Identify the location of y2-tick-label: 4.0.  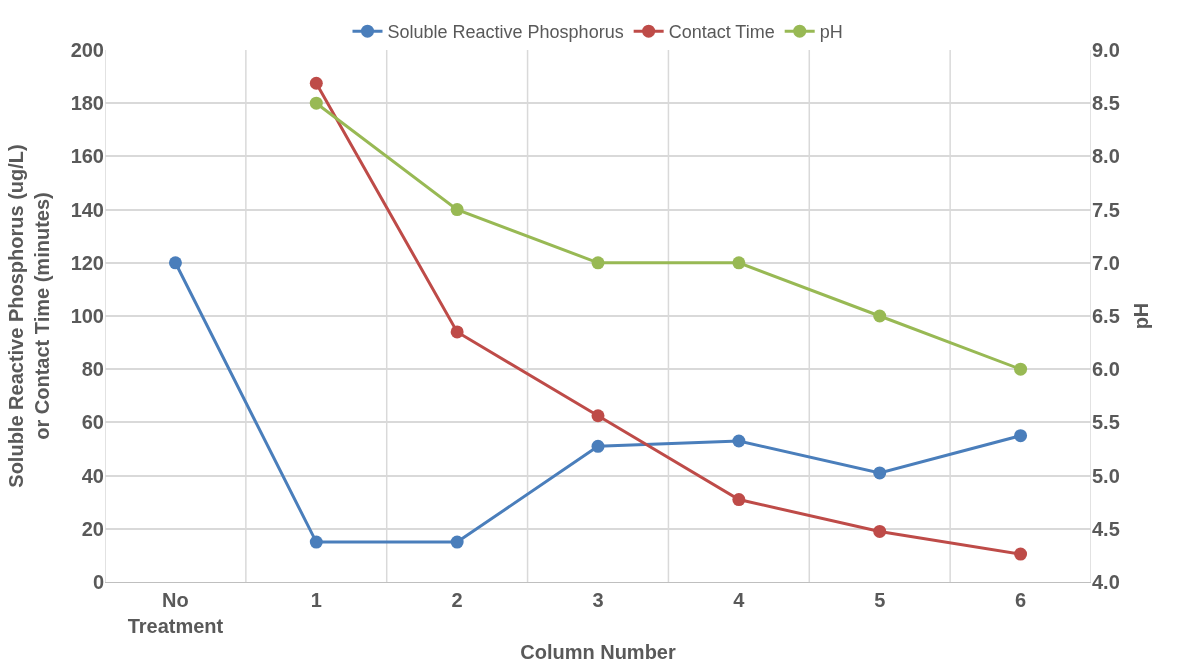
(1106, 582).